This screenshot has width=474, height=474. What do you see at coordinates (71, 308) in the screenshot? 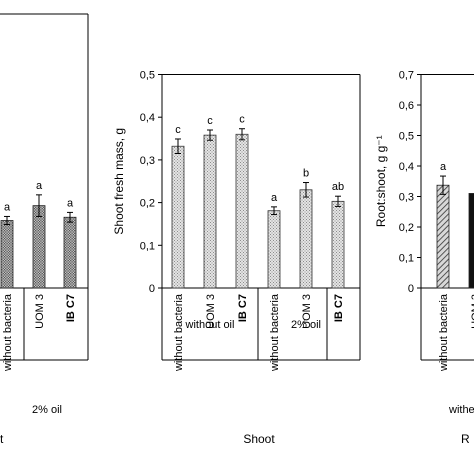
I see `left-category-label: IB C7` at bounding box center [71, 308].